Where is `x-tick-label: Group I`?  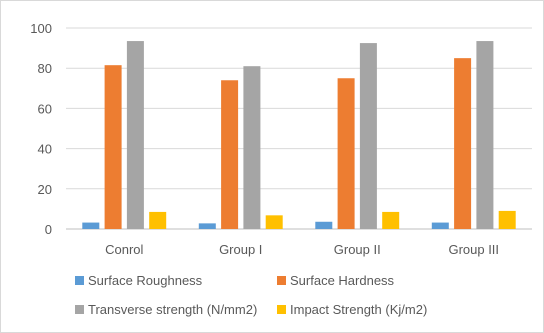
x-tick-label: Group I is located at coordinates (240, 249).